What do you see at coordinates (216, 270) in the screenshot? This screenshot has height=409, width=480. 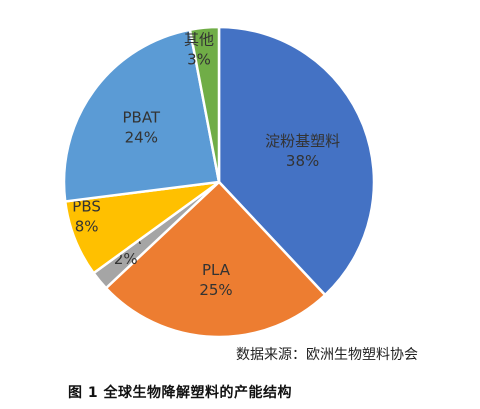 I see `slice-name-label-1: PLA` at bounding box center [216, 270].